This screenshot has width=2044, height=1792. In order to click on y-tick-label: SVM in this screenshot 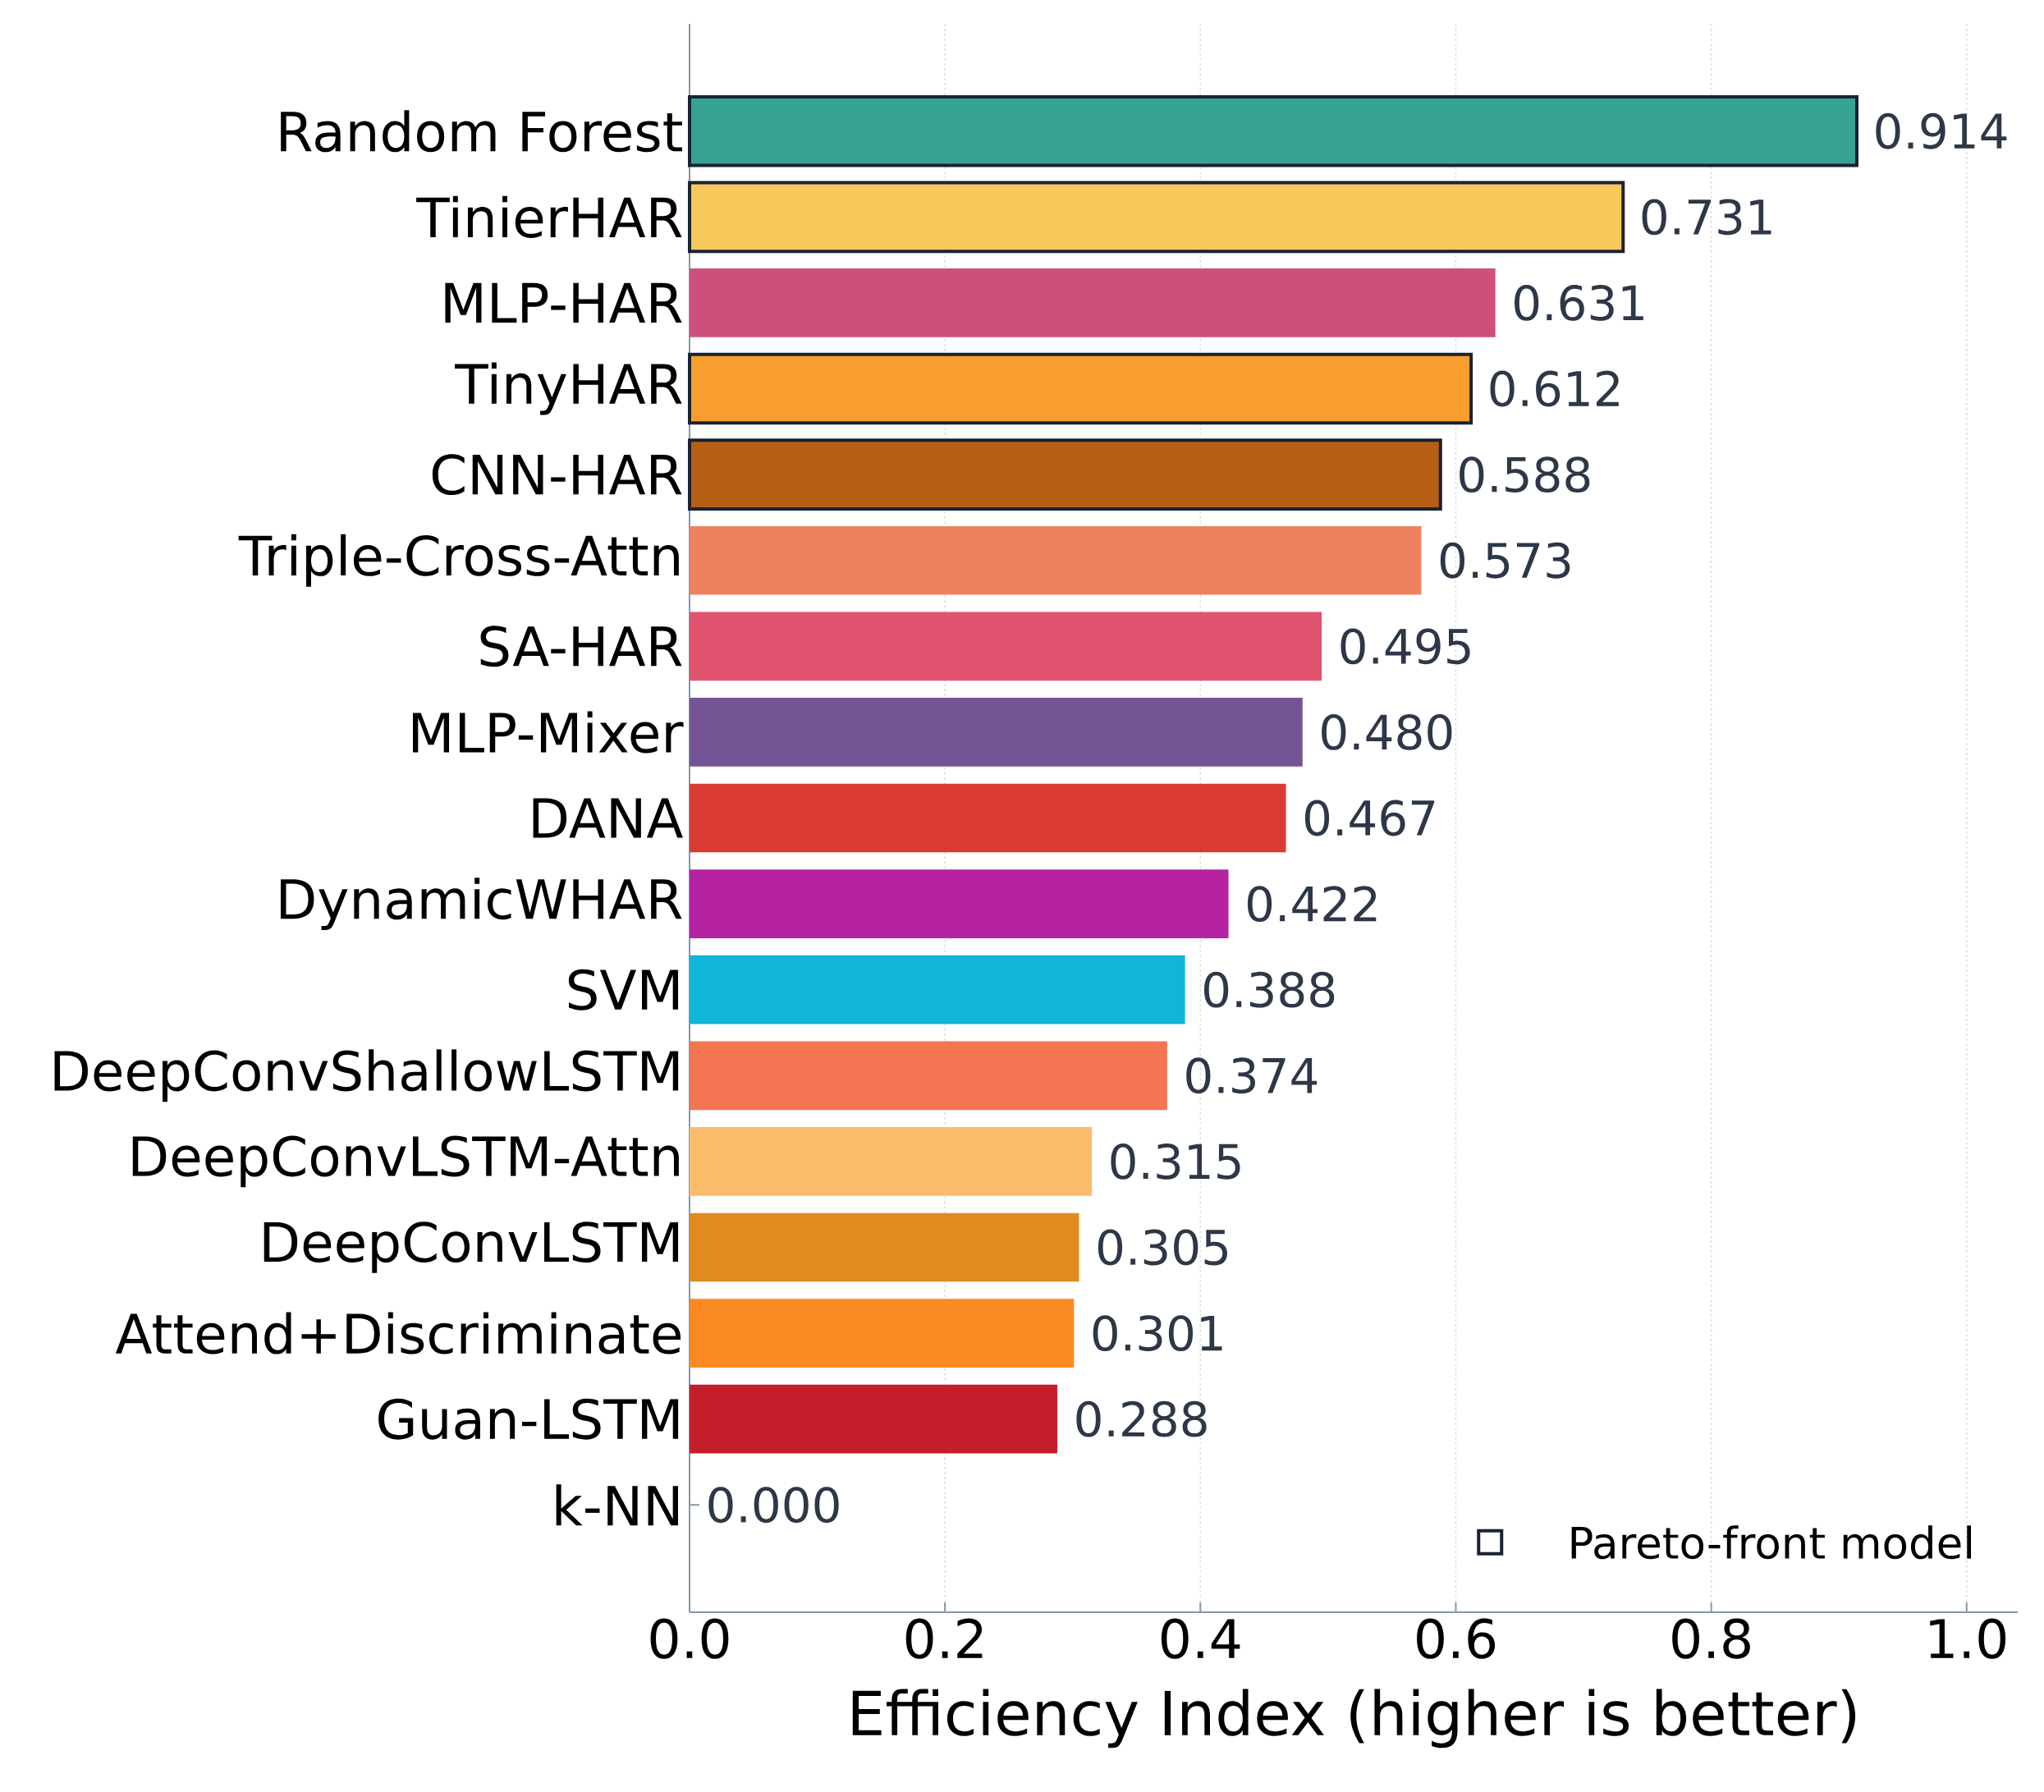, I will do `click(623, 990)`.